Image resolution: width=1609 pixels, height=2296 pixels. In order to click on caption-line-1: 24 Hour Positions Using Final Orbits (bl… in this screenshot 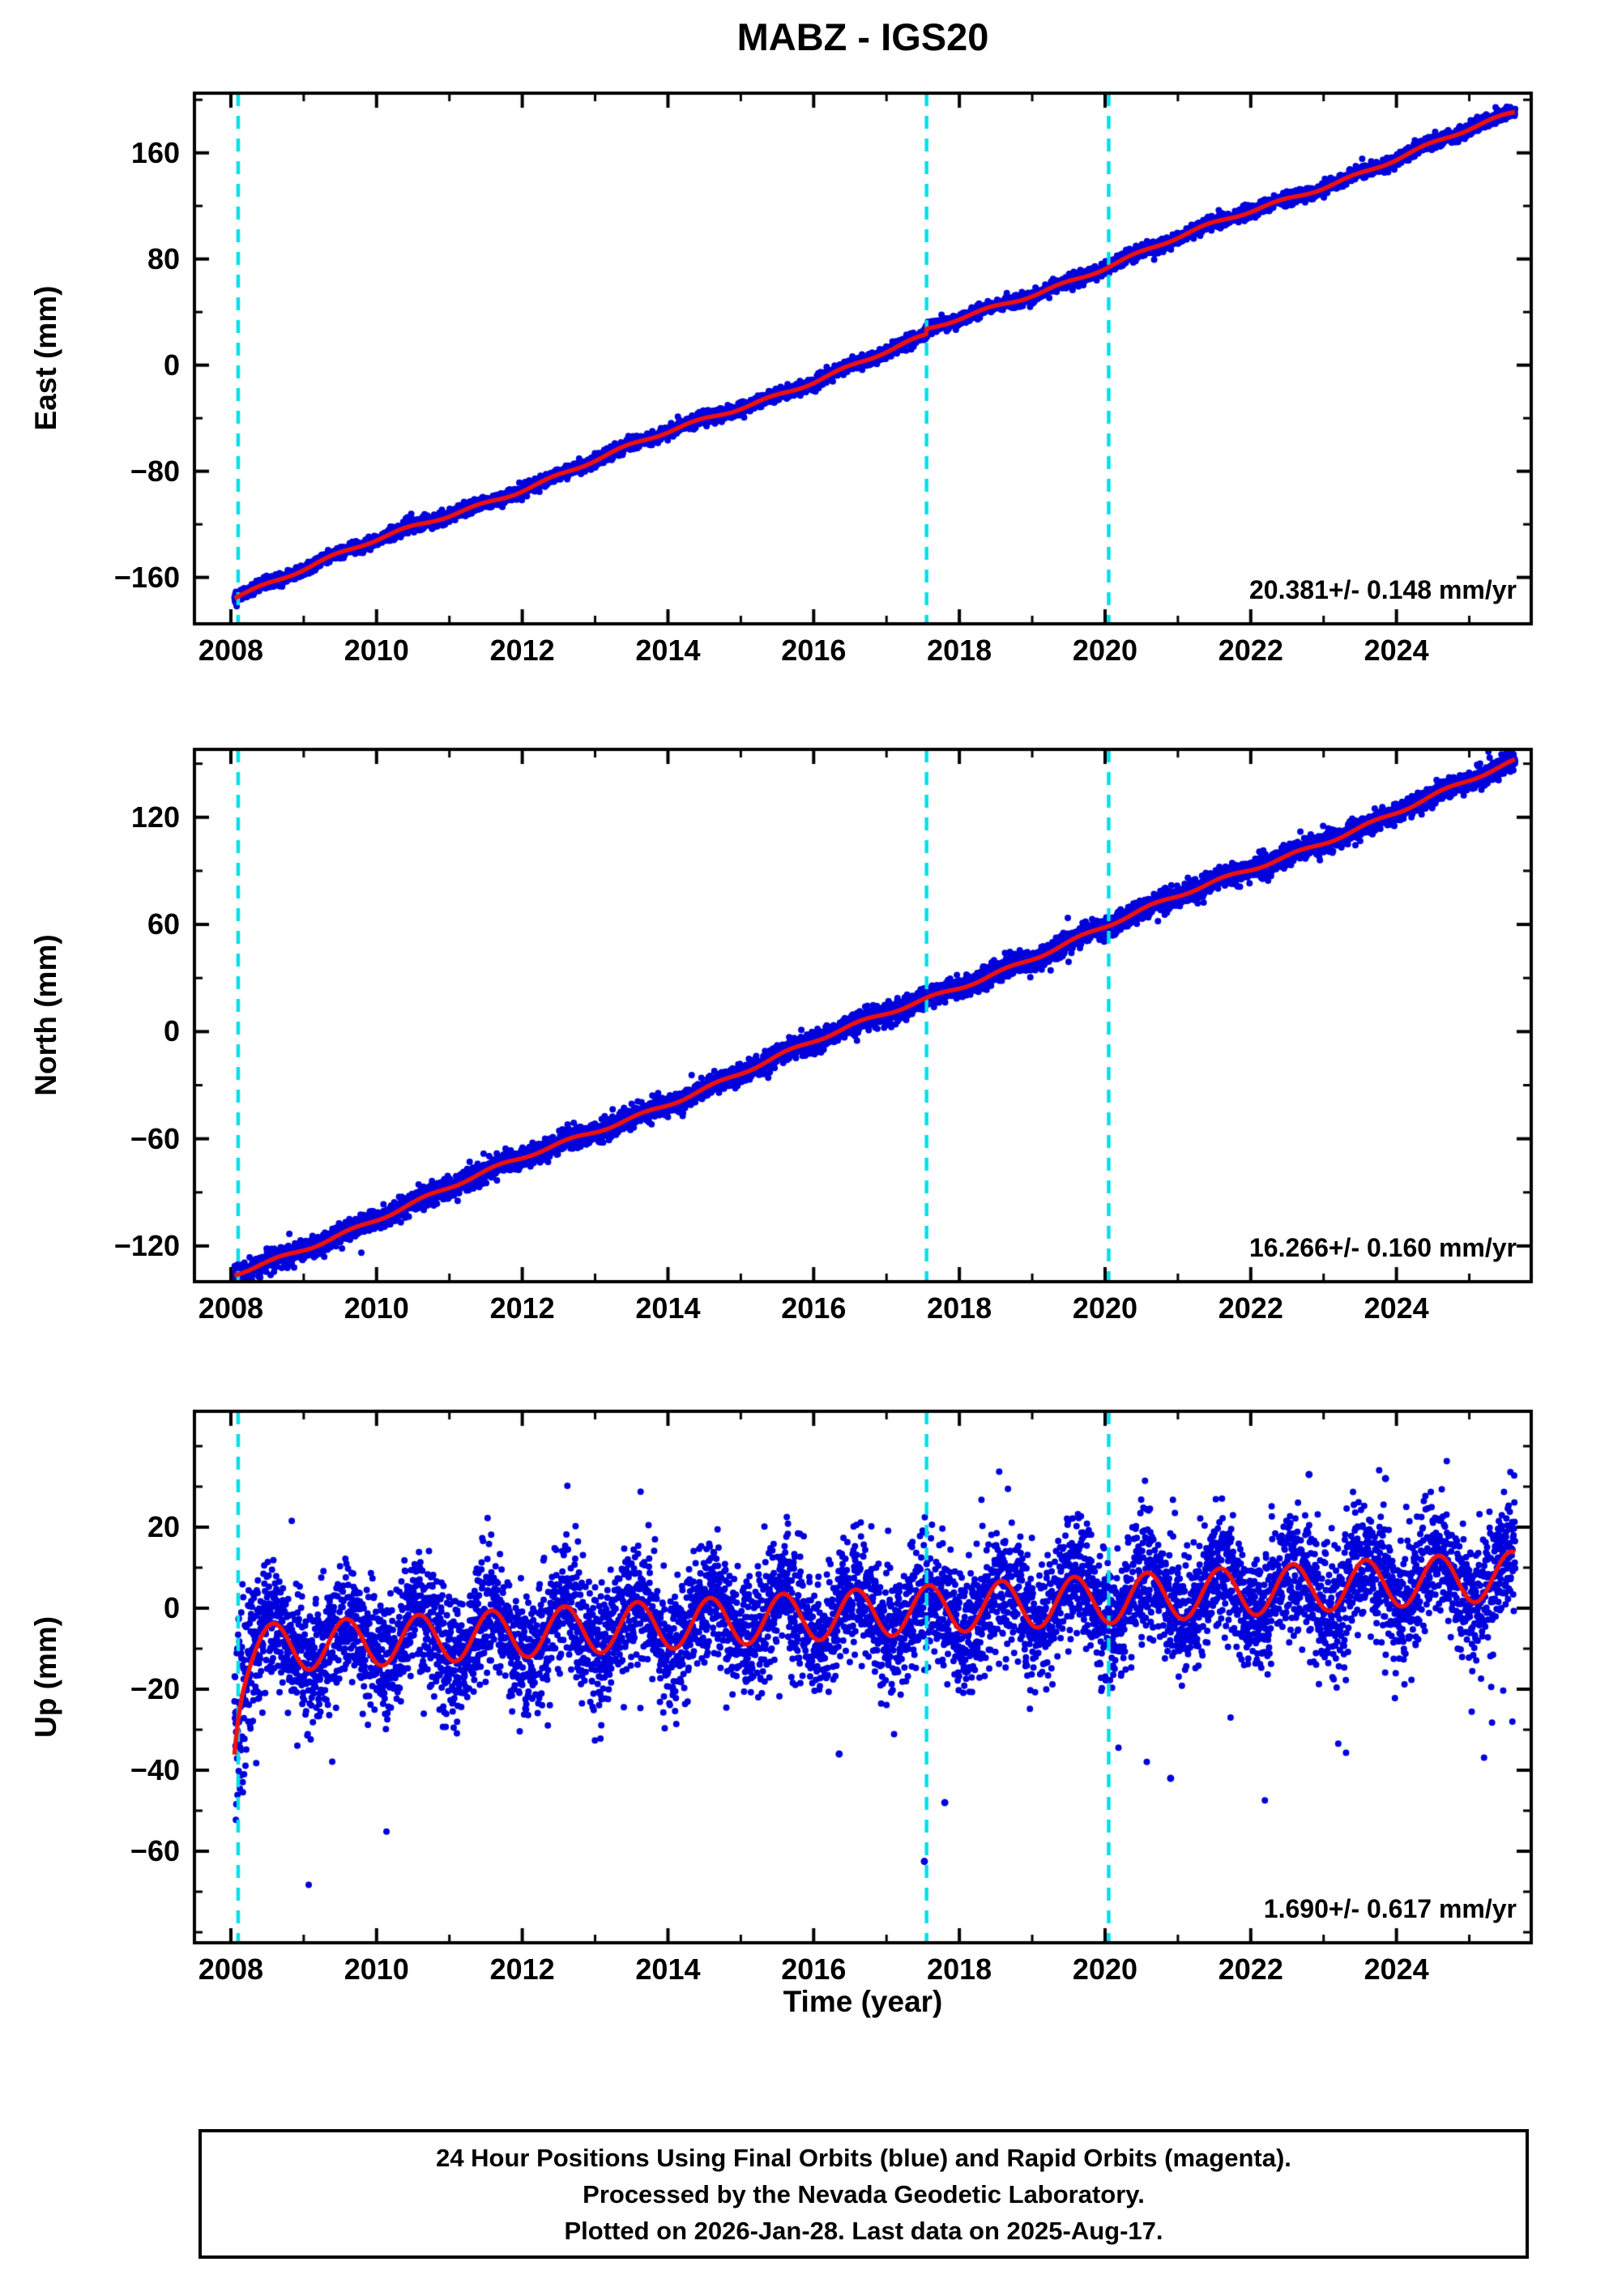, I will do `click(864, 2157)`.